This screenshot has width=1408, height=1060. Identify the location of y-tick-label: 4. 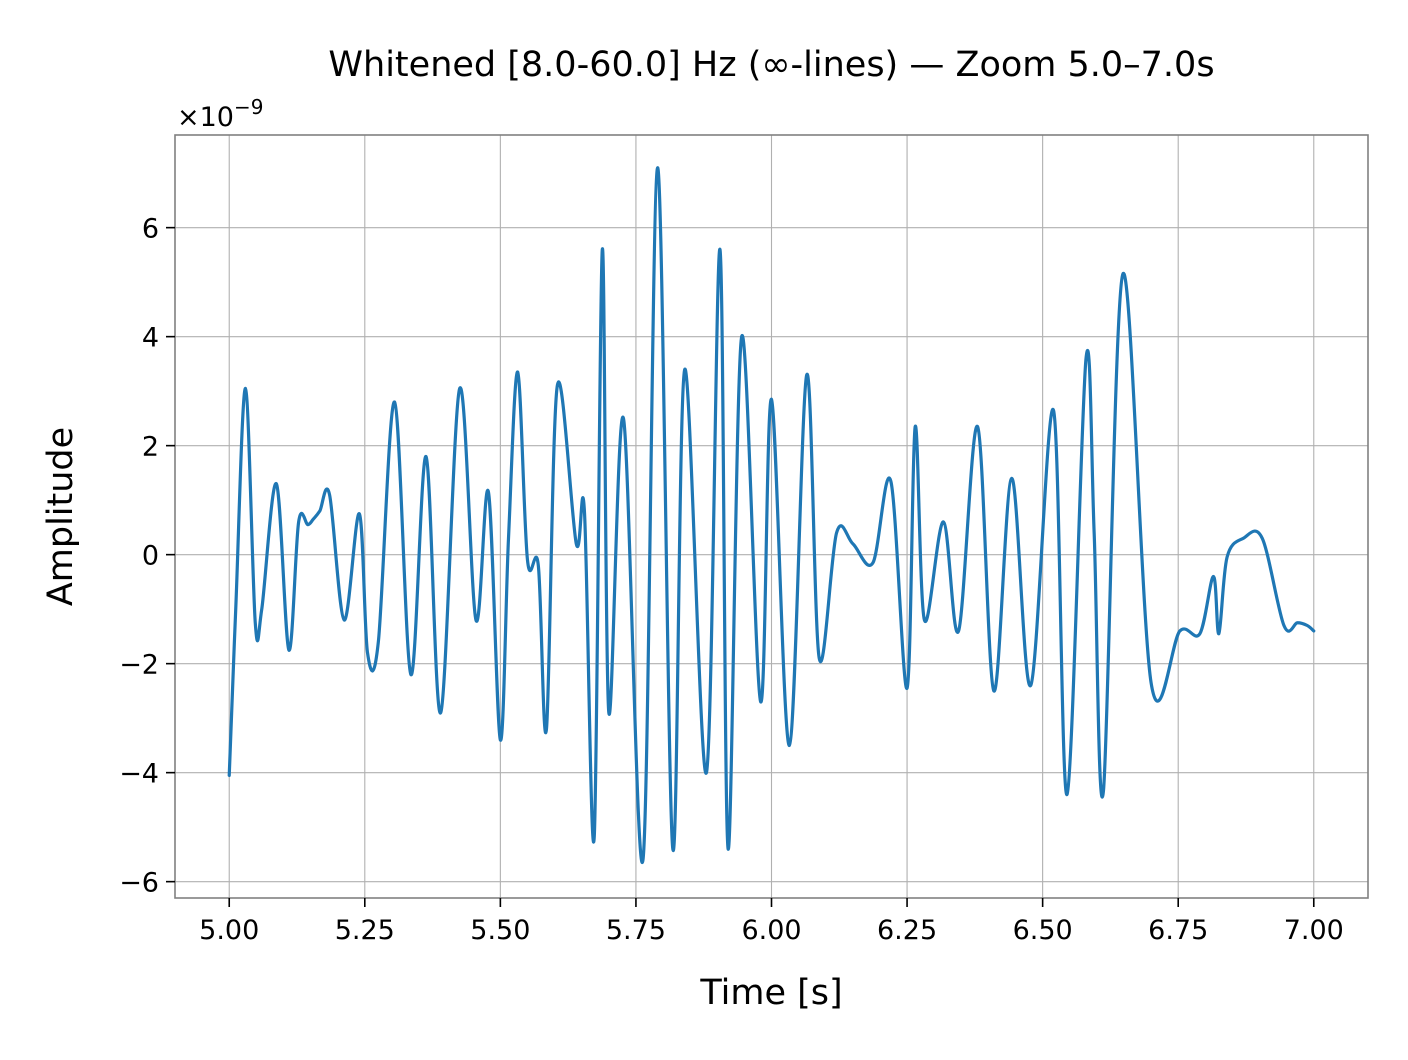
(150, 338).